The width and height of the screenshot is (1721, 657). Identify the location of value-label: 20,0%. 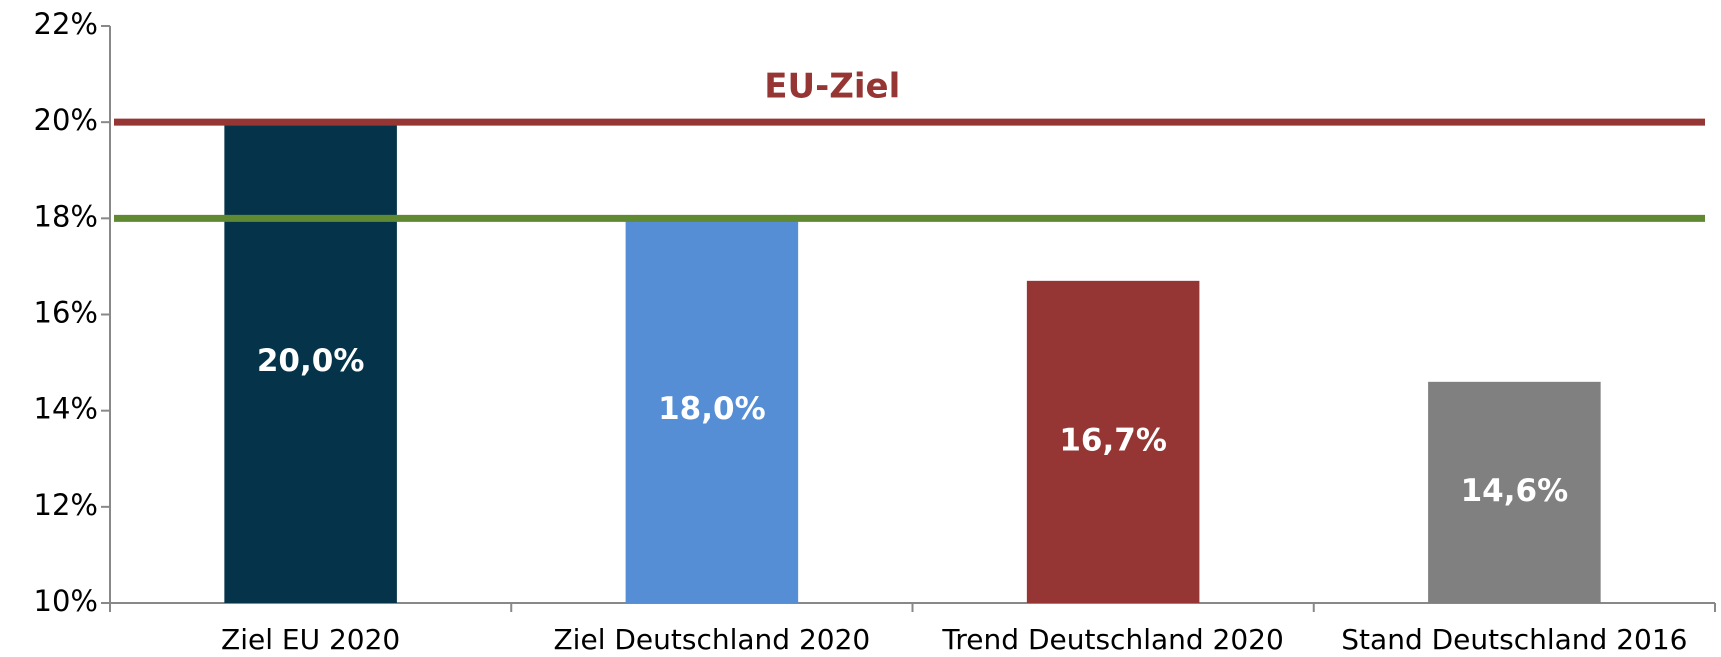
(311, 361).